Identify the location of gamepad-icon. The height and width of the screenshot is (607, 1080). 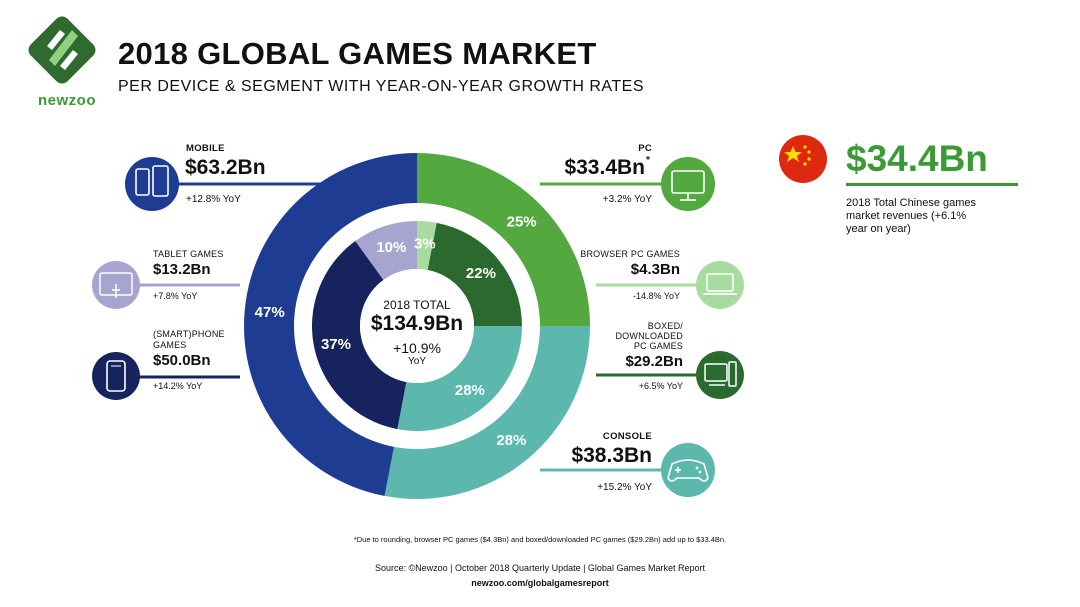
(688, 470).